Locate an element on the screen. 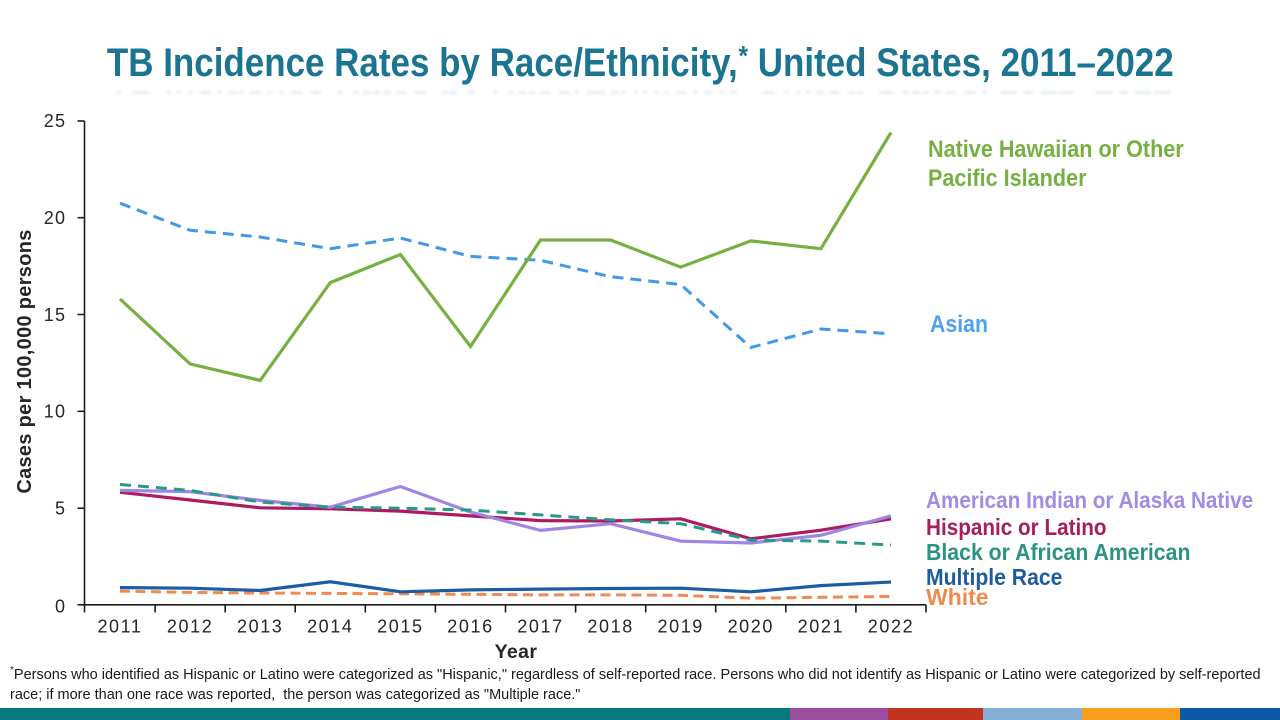 The width and height of the screenshot is (1280, 720). svg-text: Year is located at coordinates (516, 652).